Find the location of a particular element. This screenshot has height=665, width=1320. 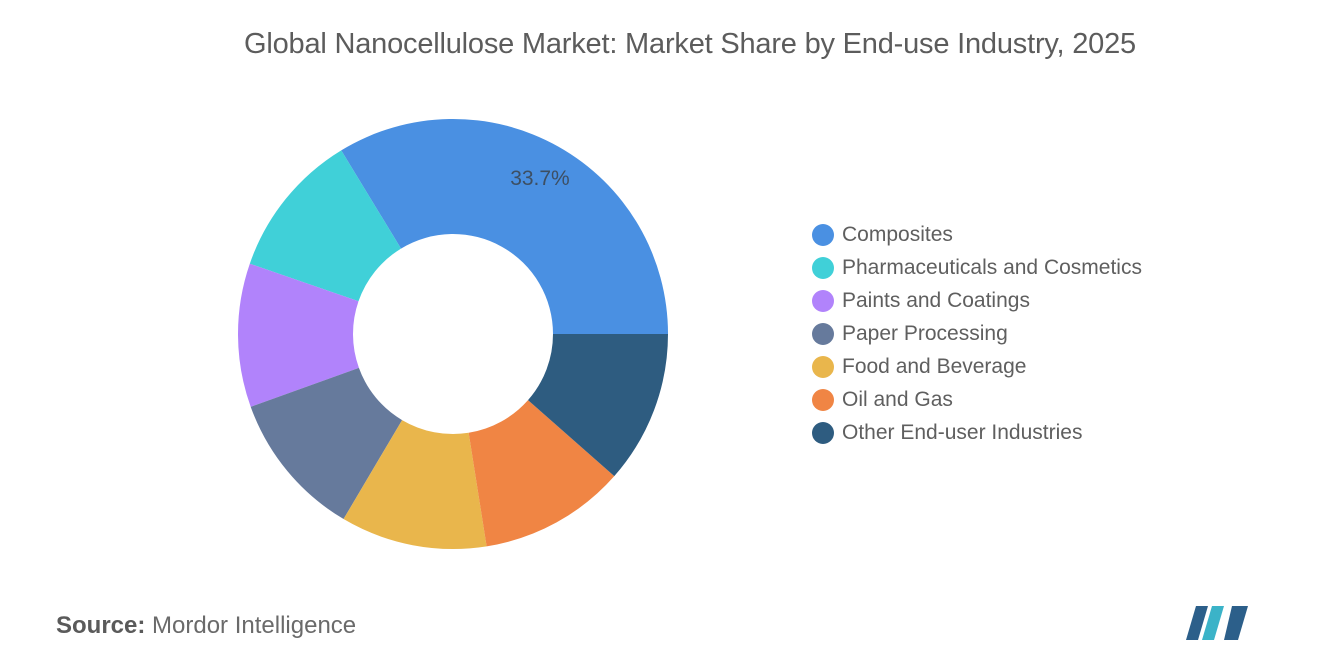

legend-label-paints-and-coatings: Paints and Coatings is located at coordinates (936, 300).